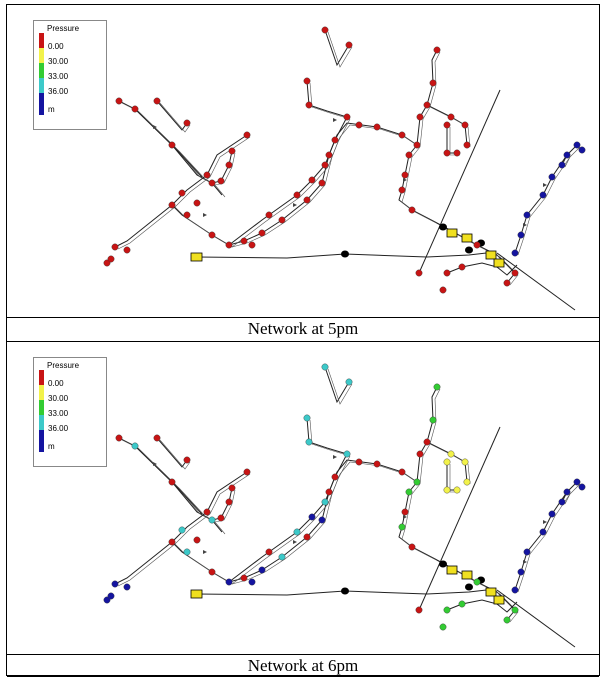 This screenshot has height=678, width=607. Describe the element at coordinates (41, 40) in the screenshot. I see `legend-swatch-lowest` at that location.